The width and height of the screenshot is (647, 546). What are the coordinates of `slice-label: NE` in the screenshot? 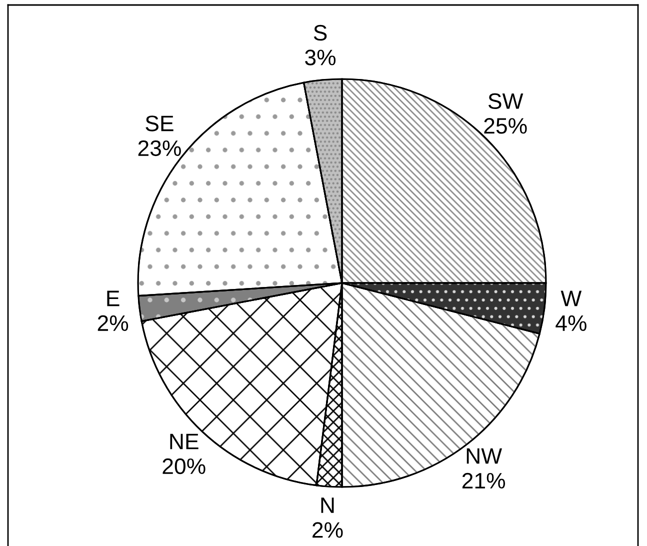 It's located at (184, 442).